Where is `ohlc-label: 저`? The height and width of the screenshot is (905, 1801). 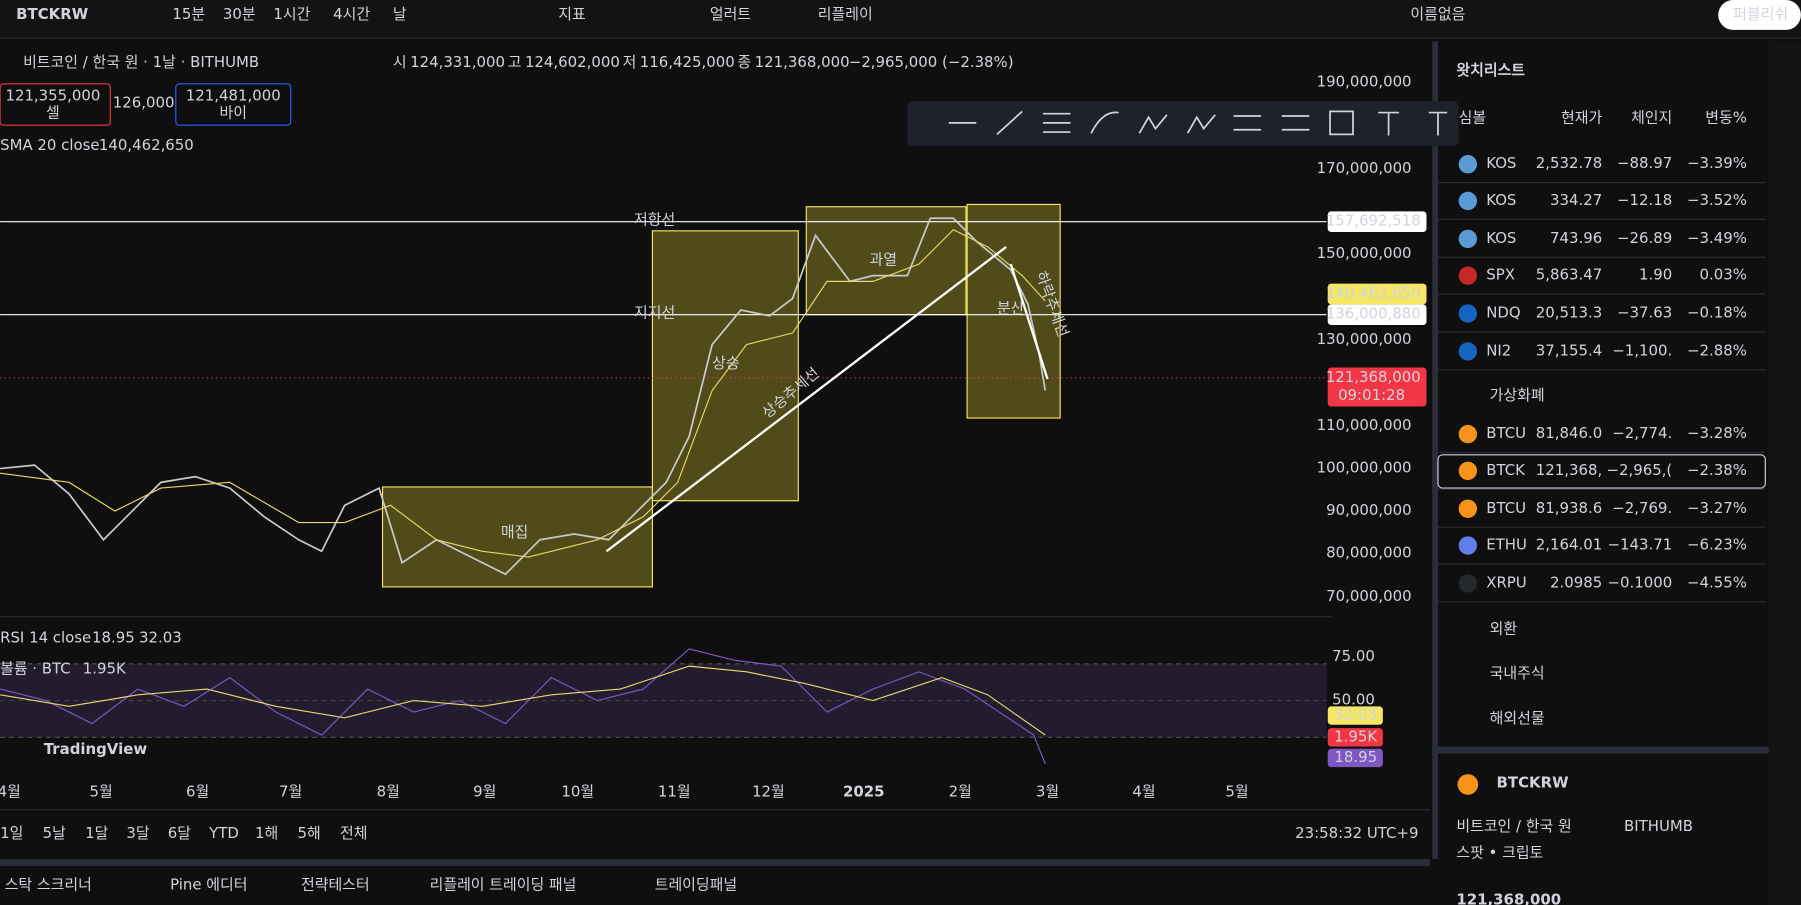 ohlc-label: 저 is located at coordinates (630, 62).